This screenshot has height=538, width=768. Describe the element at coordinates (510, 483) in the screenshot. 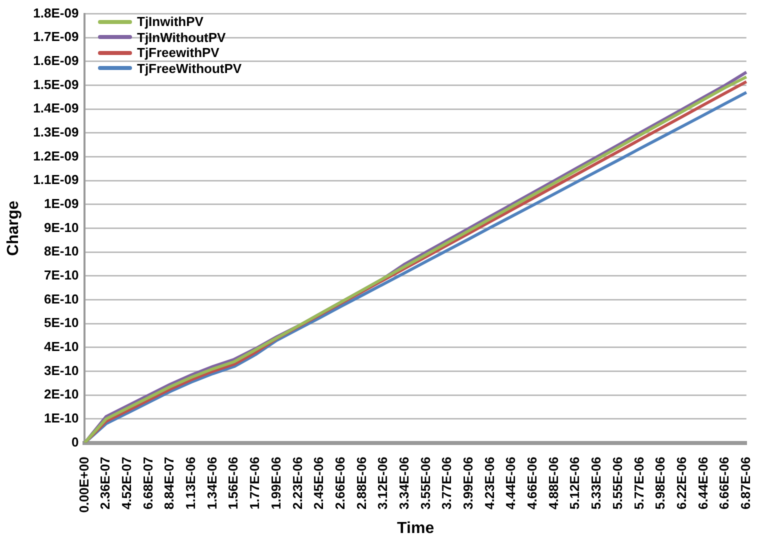

I see `x-tick-label: 4.44E-06` at that location.